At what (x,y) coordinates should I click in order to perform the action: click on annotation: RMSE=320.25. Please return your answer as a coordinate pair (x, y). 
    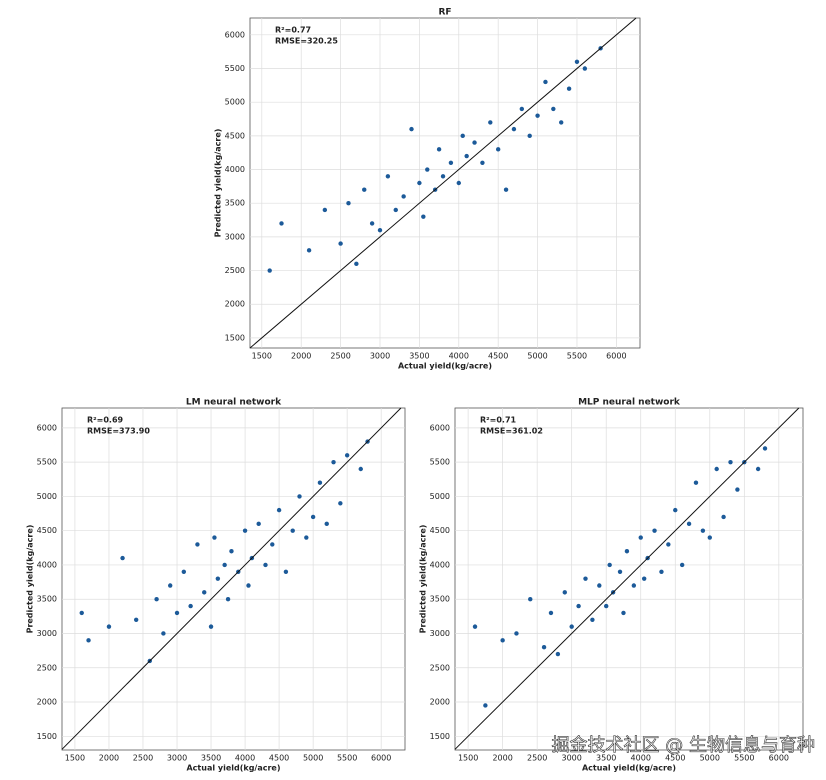
    Looking at the image, I should click on (306, 41).